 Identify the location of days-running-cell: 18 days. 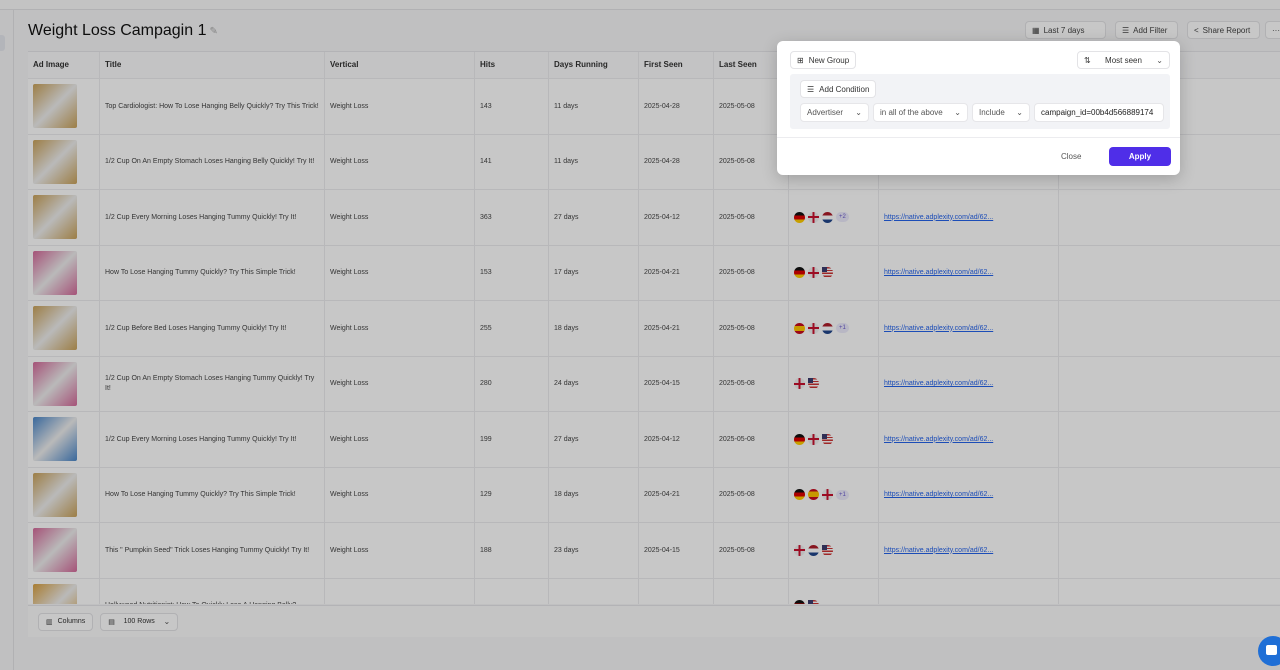
(594, 328).